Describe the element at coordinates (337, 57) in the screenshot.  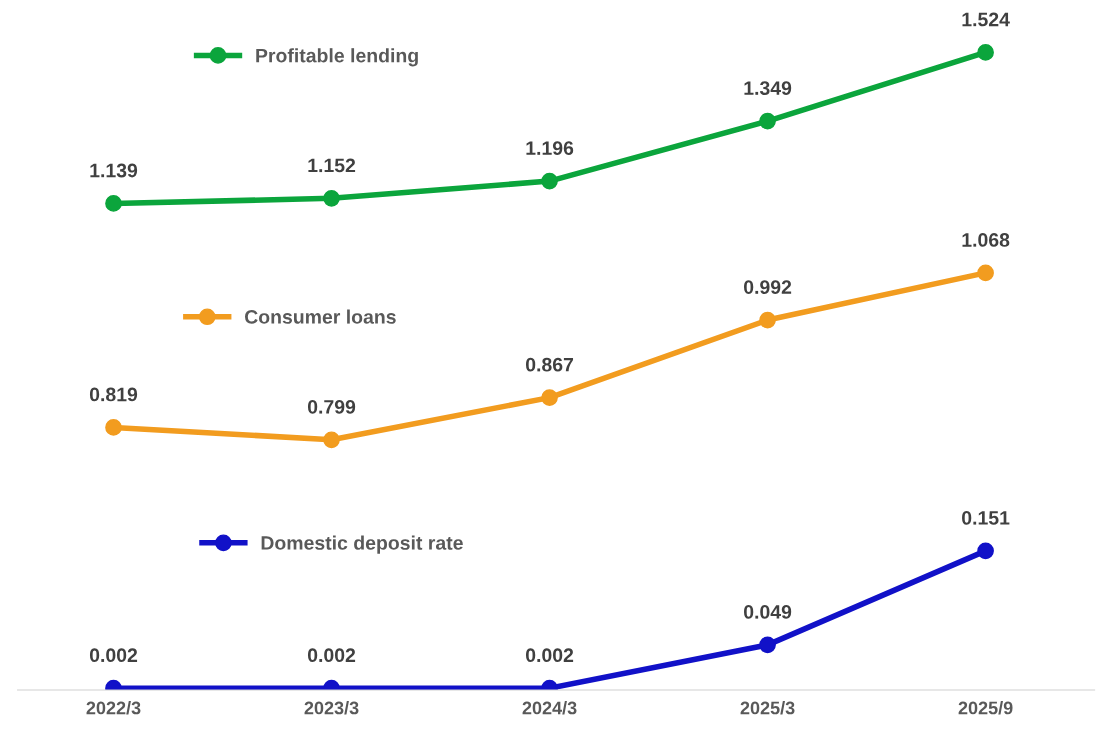
I see `legend-label: Profitable lending` at that location.